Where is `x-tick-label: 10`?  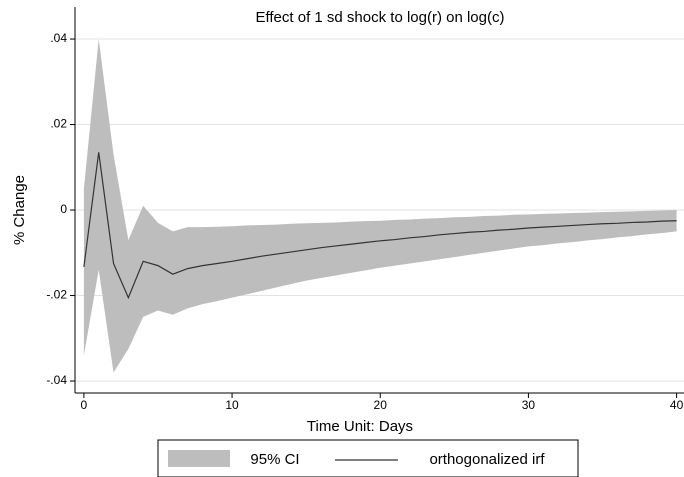
x-tick-label: 10 is located at coordinates (232, 405).